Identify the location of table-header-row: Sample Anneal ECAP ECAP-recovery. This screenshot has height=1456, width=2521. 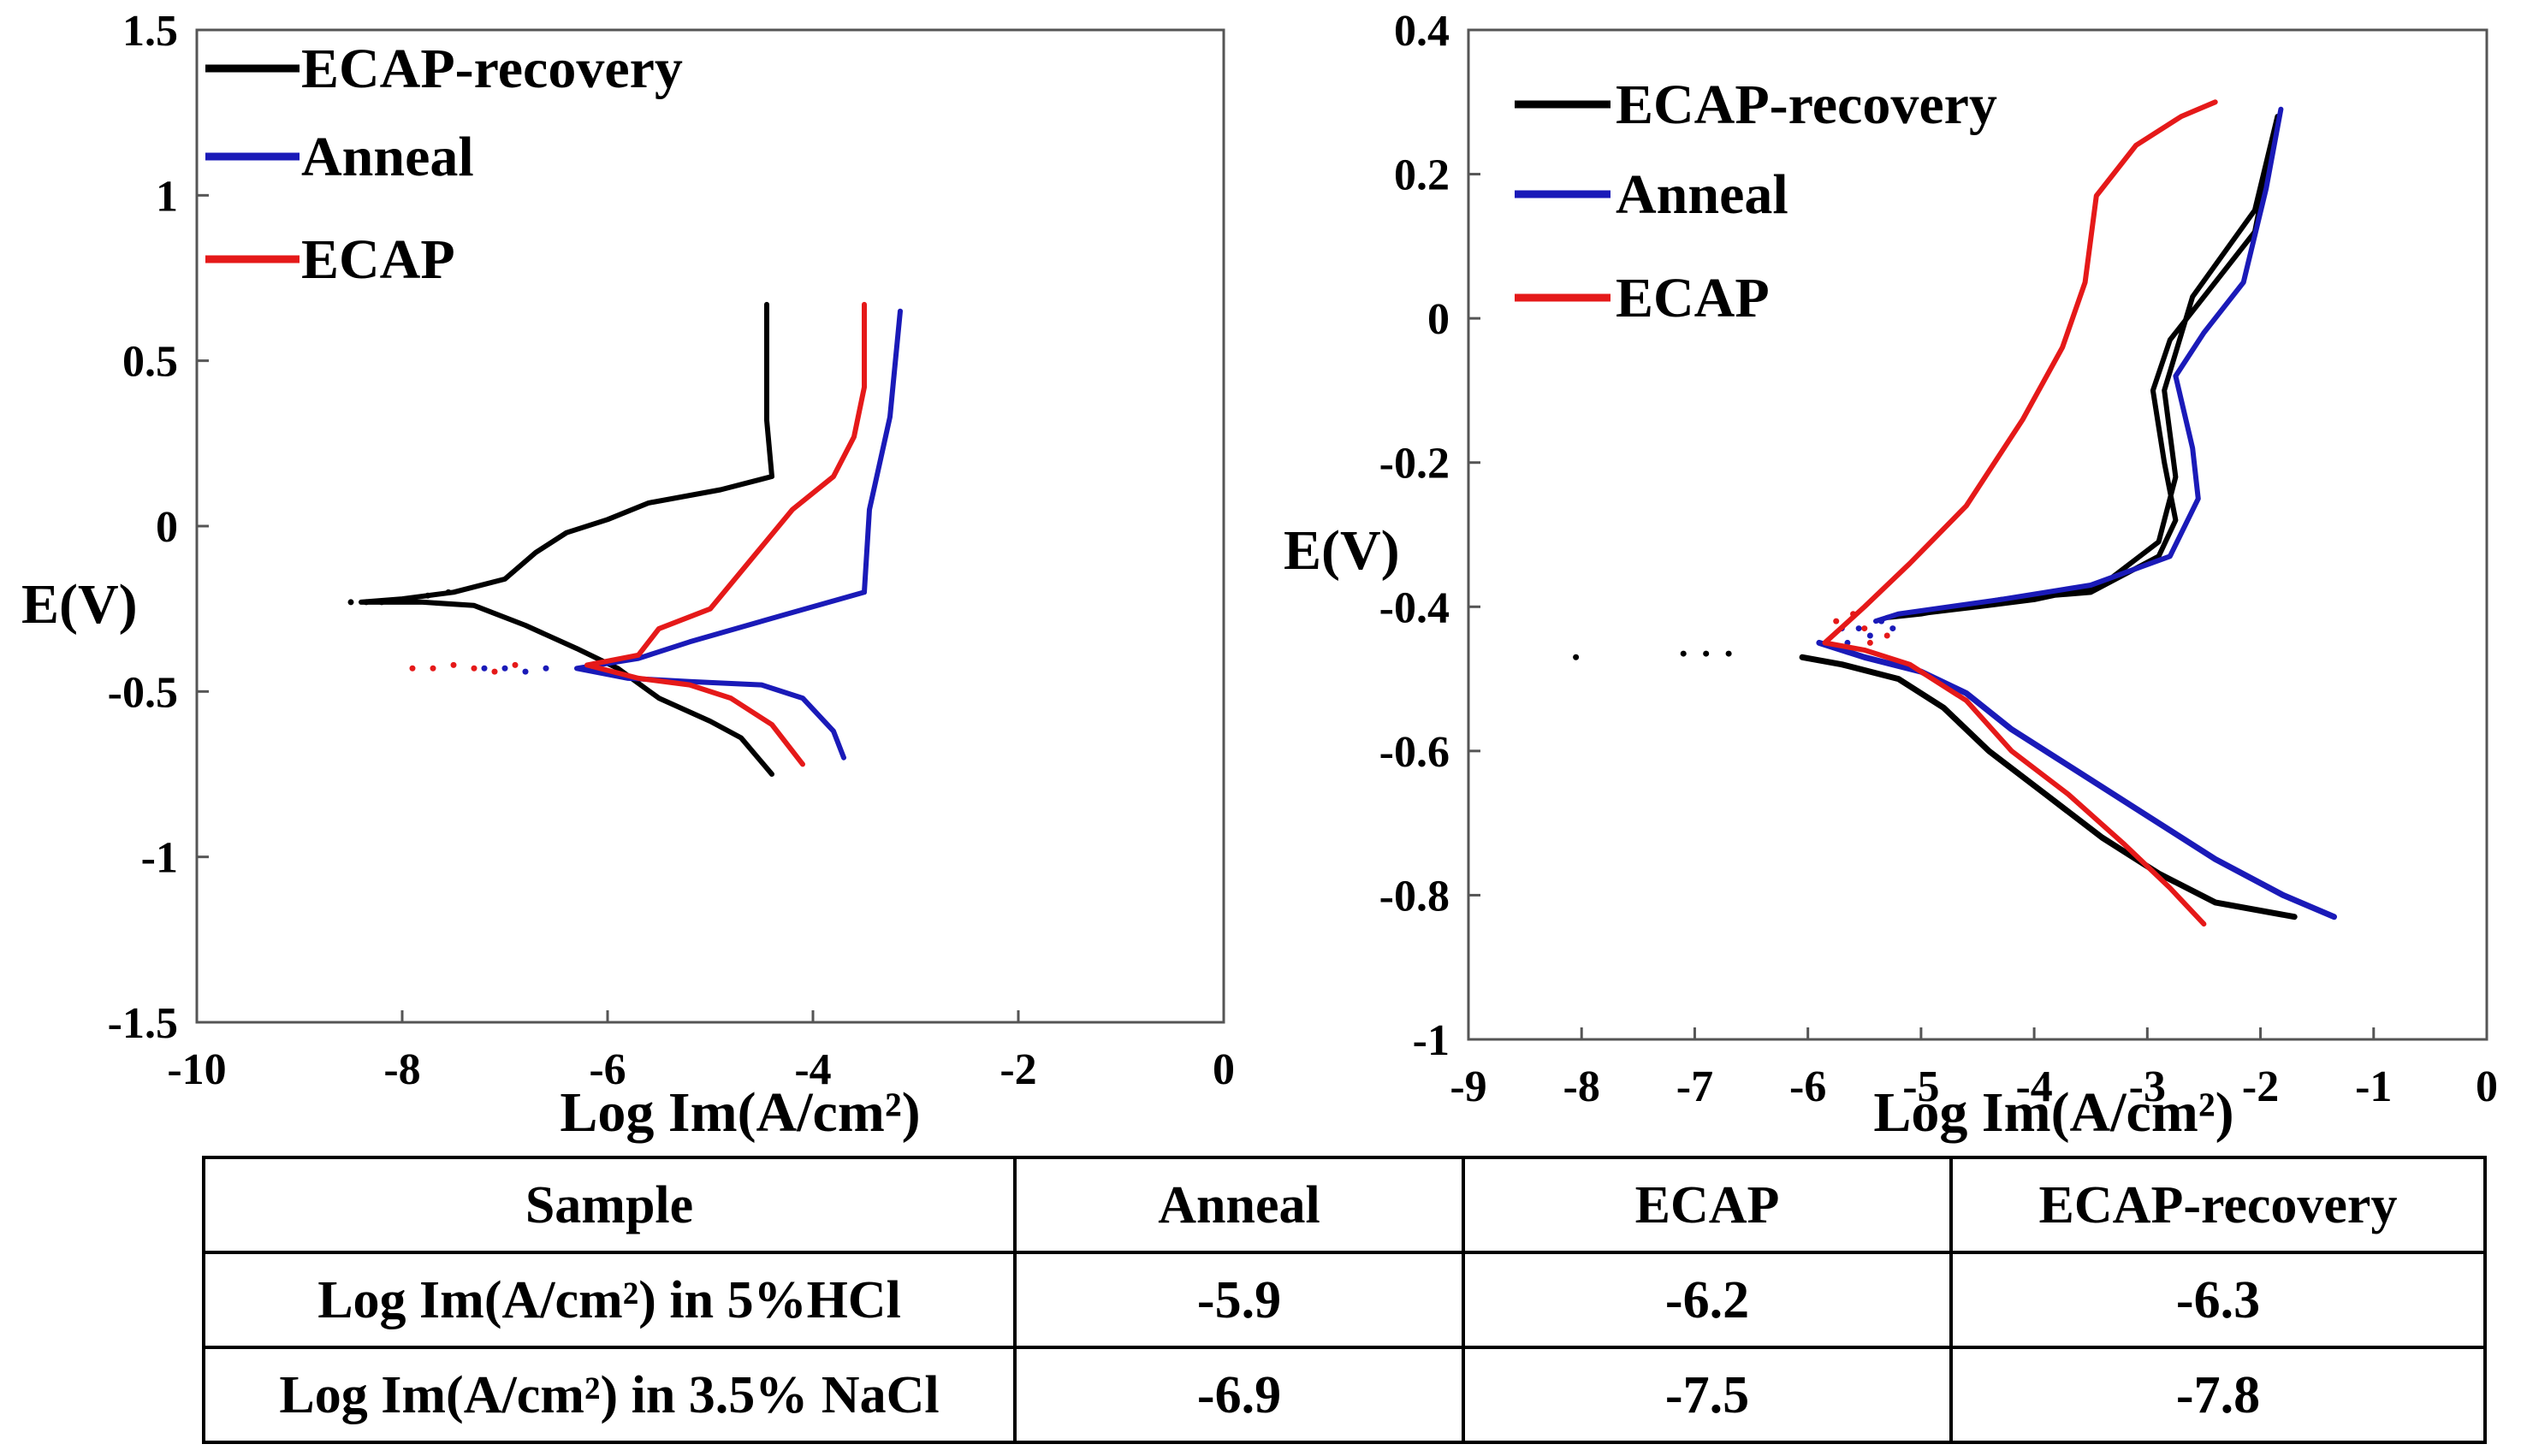
(1344, 1205).